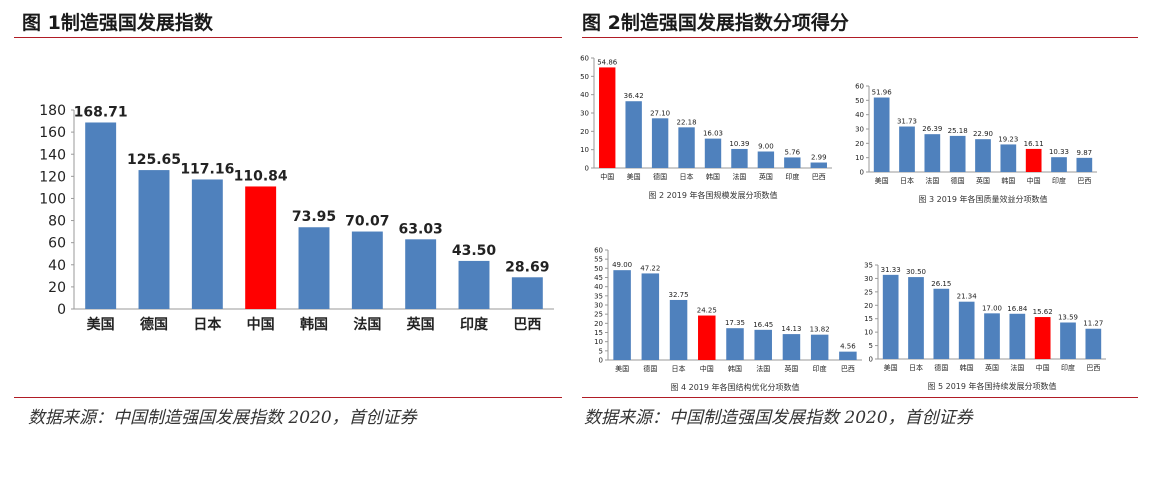  Describe the element at coordinates (871, 346) in the screenshot. I see `sustain-y-tick-label: 5` at that location.